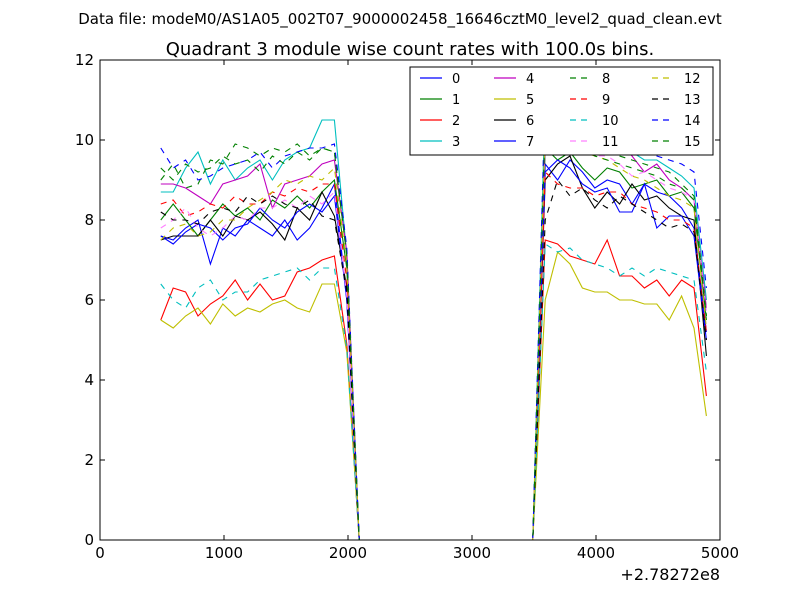 The height and width of the screenshot is (600, 800). I want to click on x-tick-label: 5000, so click(720, 553).